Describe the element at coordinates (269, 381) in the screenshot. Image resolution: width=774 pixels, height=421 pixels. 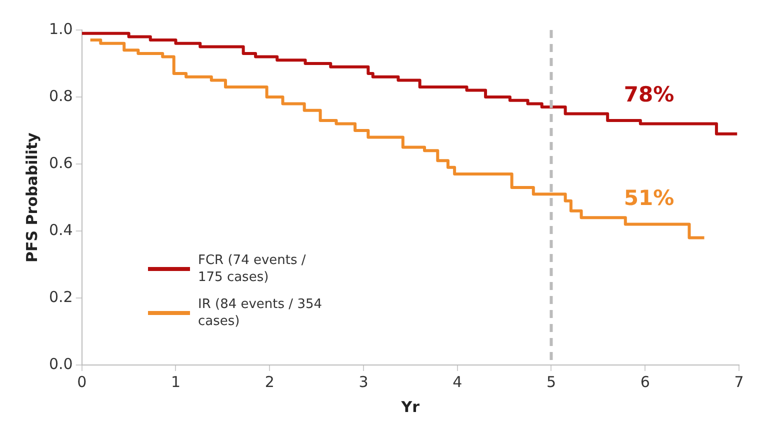
I see `x-tick-label: 2` at that location.